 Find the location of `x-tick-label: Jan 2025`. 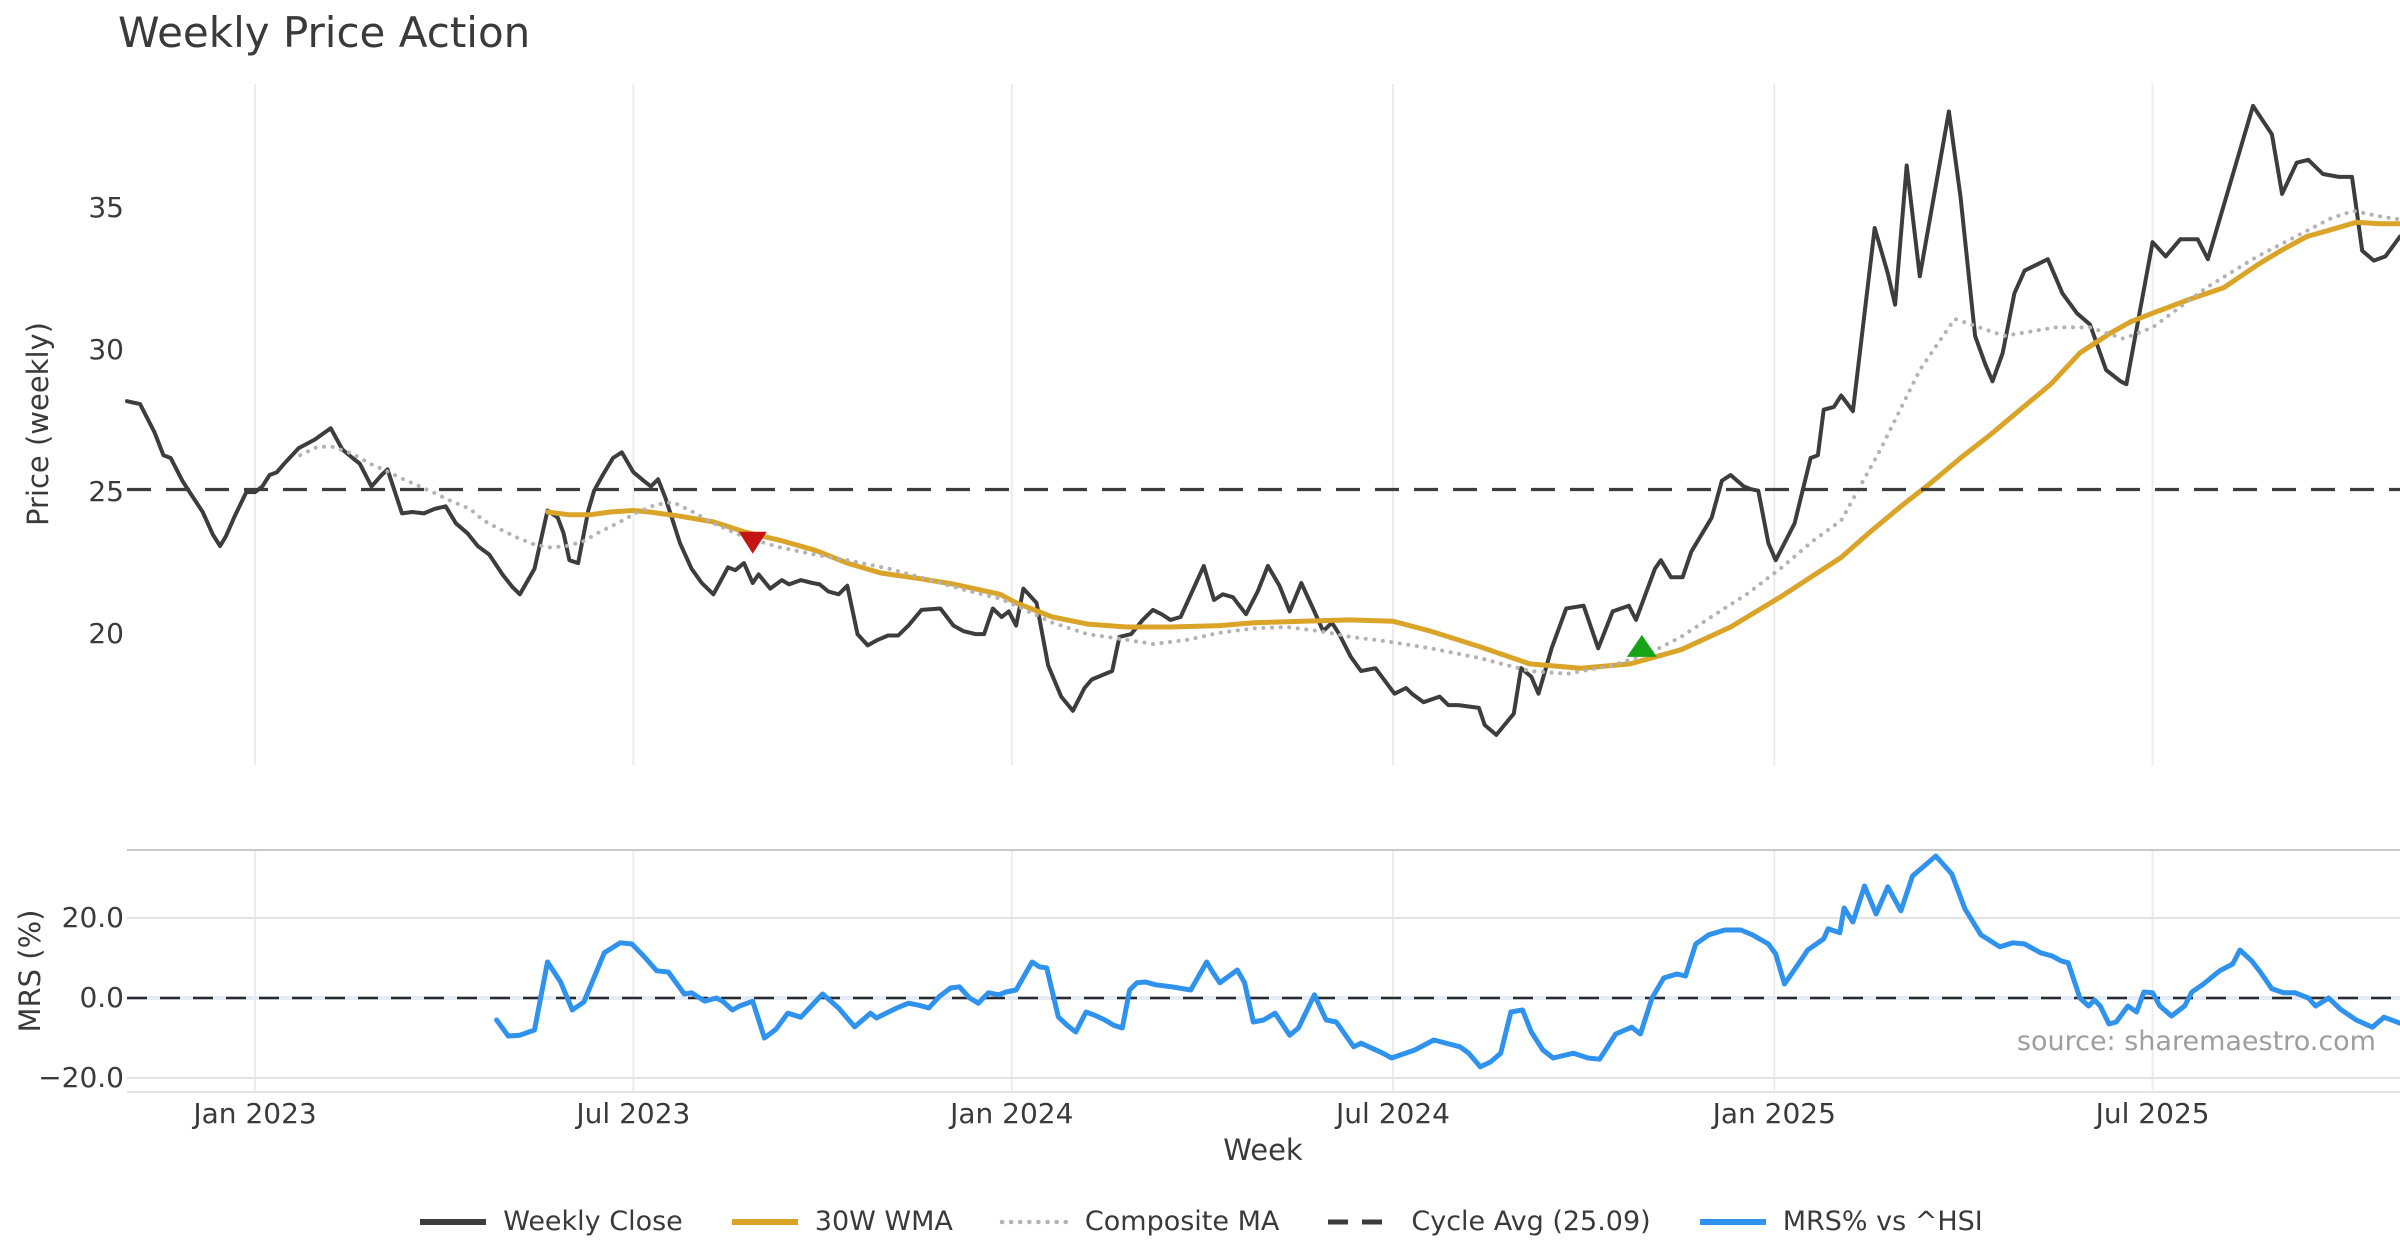

x-tick-label: Jan 2025 is located at coordinates (1774, 1113).